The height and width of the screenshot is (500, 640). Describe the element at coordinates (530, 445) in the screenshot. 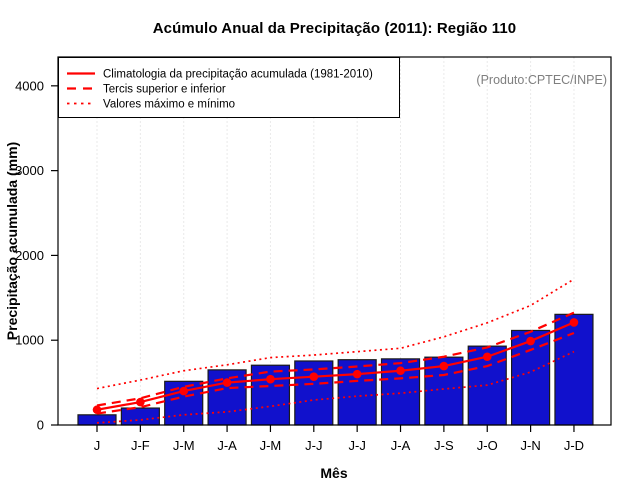

I see `x-tick-label: J-N` at that location.